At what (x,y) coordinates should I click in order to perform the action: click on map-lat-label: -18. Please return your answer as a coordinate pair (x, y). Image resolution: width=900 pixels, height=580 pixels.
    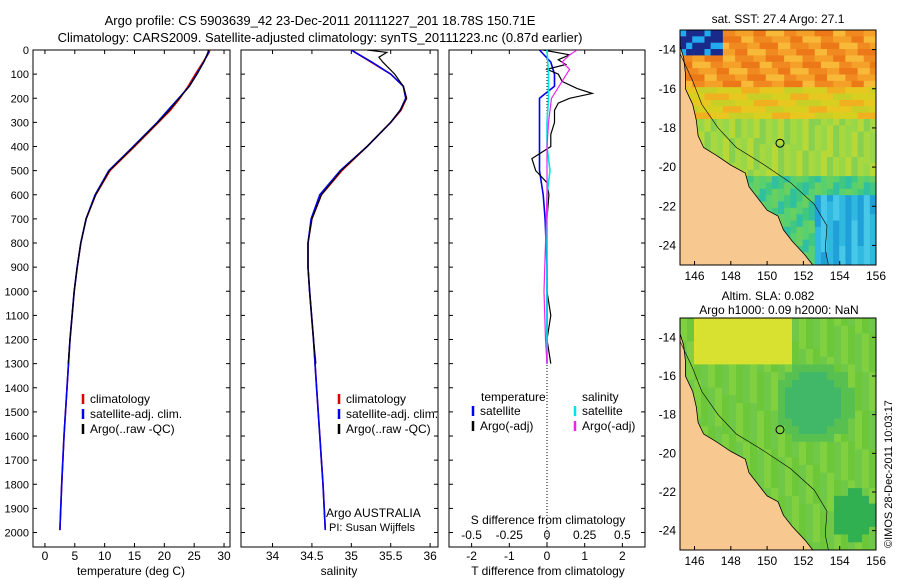
    Looking at the image, I should click on (668, 415).